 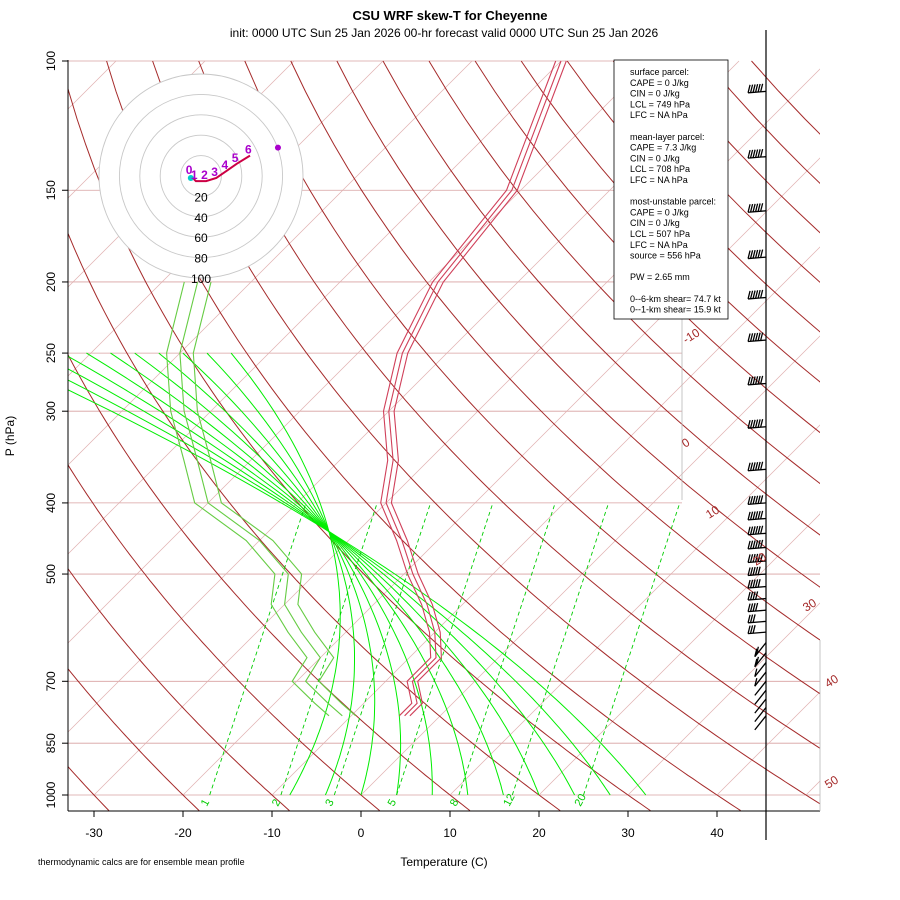 I want to click on info-box-line: source = 556 hPa, so click(x=665, y=256).